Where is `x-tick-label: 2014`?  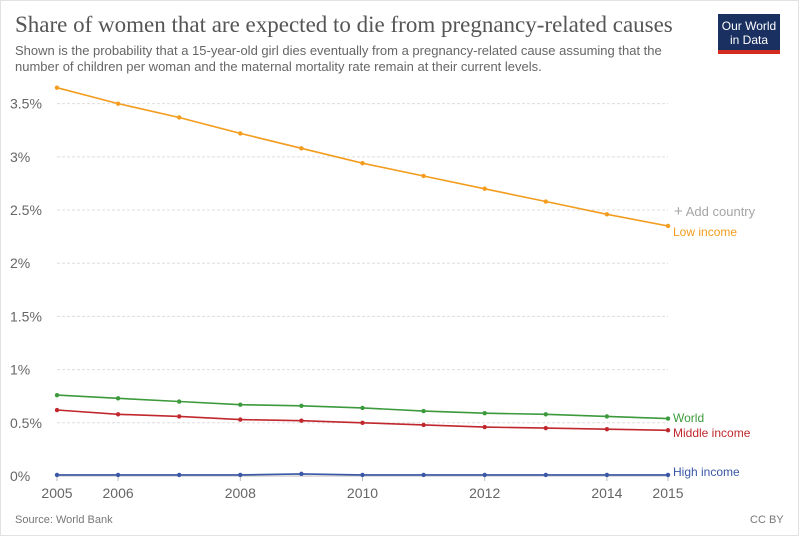
x-tick-label: 2014 is located at coordinates (606, 493).